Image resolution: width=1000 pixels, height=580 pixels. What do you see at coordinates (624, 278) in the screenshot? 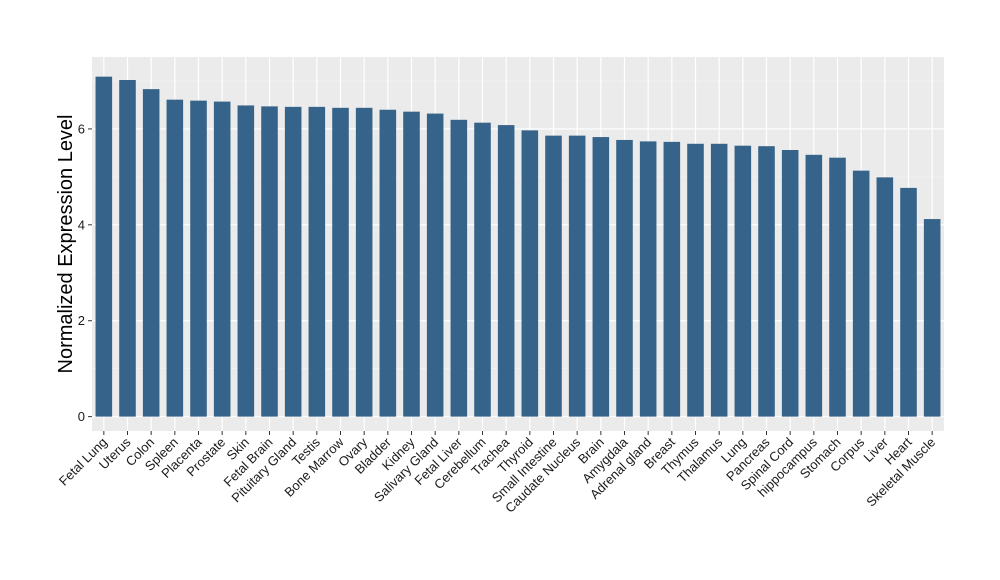
I see `bar-amygdala` at bounding box center [624, 278].